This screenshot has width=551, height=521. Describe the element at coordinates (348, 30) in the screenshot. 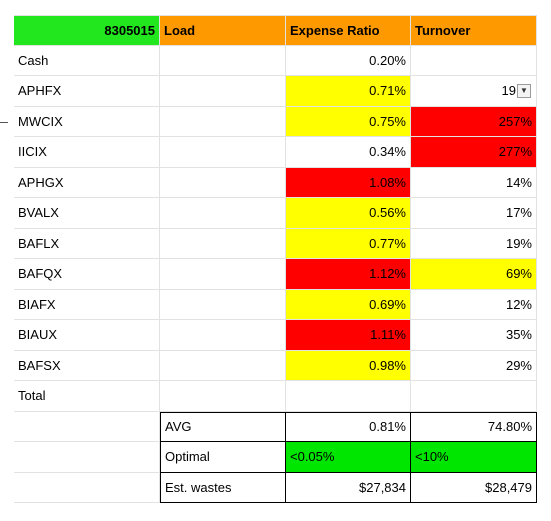

I see `header-expense-ratio-cell: Expense Ratio` at that location.